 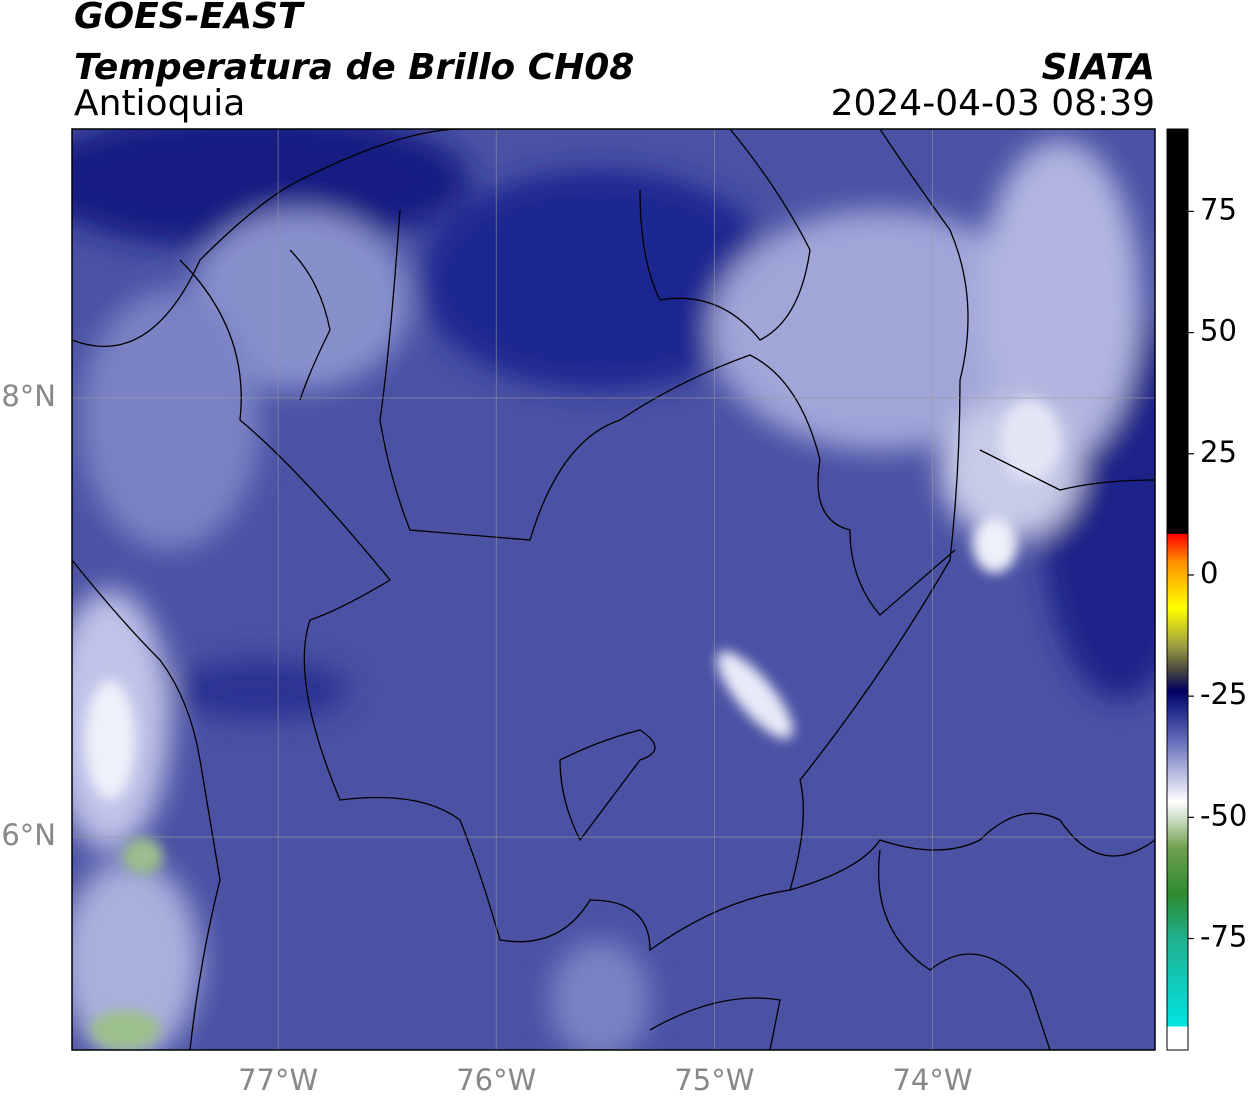 I want to click on colorbar-tick-label: 25, so click(x=1218, y=452).